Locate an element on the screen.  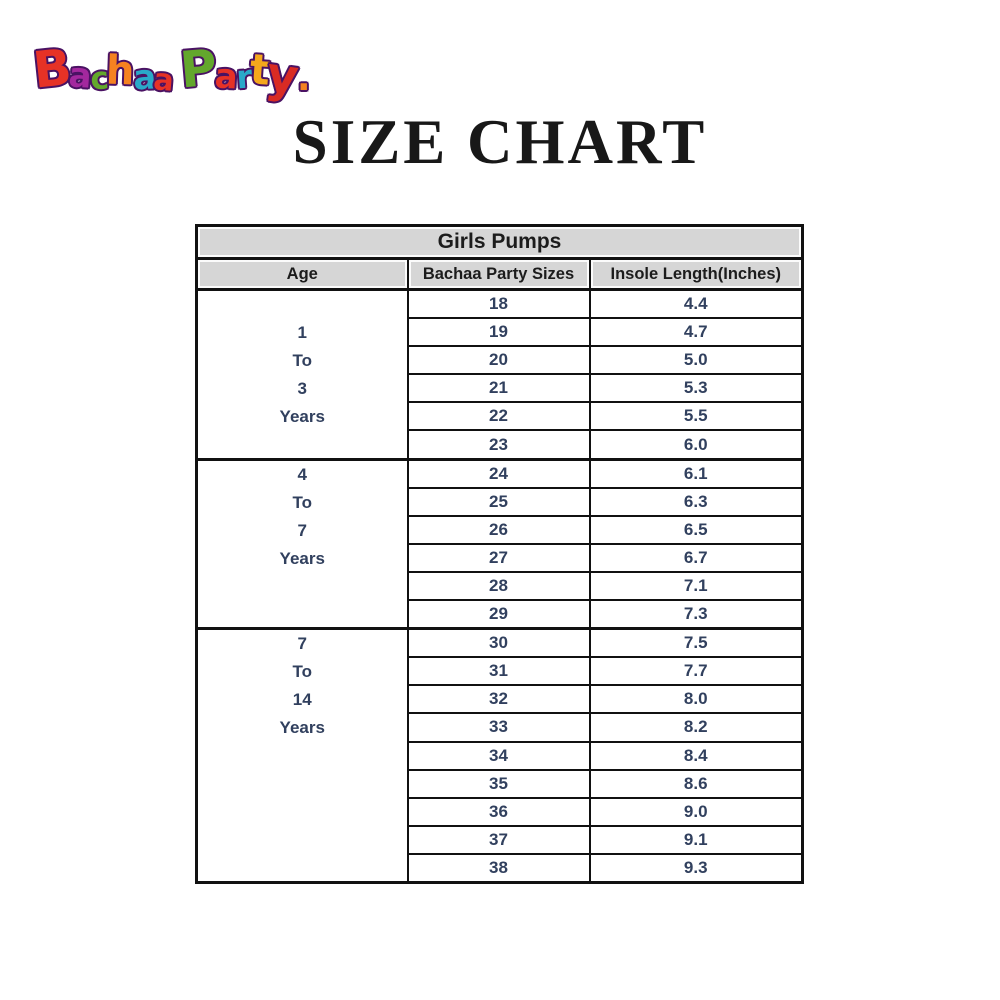
table-title-row: Girls Pumps is located at coordinates (499, 242).